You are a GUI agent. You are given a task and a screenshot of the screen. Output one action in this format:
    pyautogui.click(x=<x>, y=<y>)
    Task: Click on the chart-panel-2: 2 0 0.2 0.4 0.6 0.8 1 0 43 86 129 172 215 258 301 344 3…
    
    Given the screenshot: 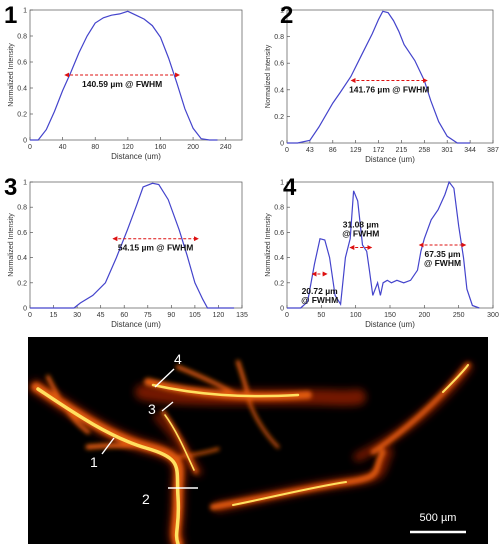 What is the action you would take?
    pyautogui.click(x=378, y=82)
    